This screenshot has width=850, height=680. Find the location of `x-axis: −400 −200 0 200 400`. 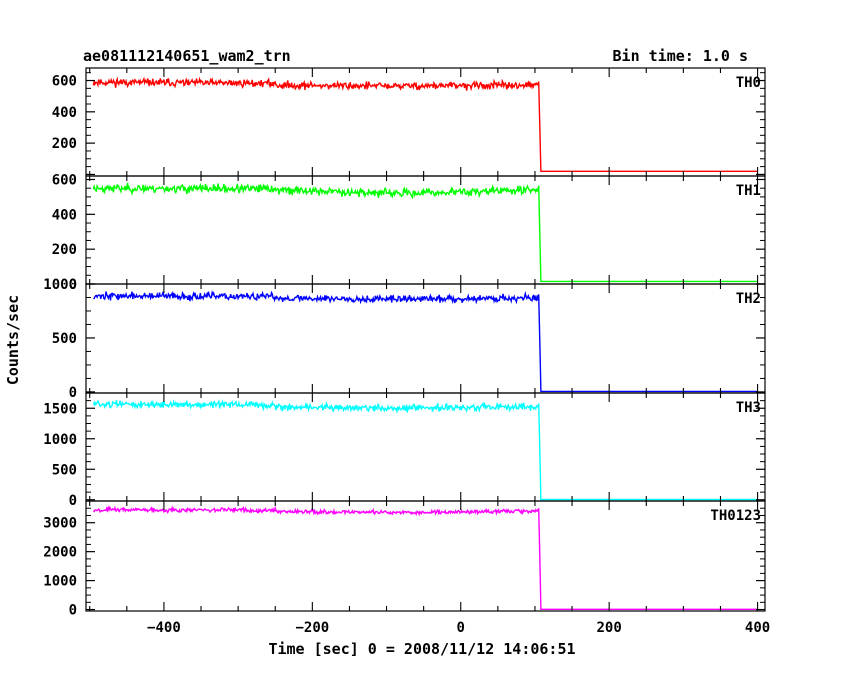

x-axis: −400 −200 0 200 400 is located at coordinates (458, 628).